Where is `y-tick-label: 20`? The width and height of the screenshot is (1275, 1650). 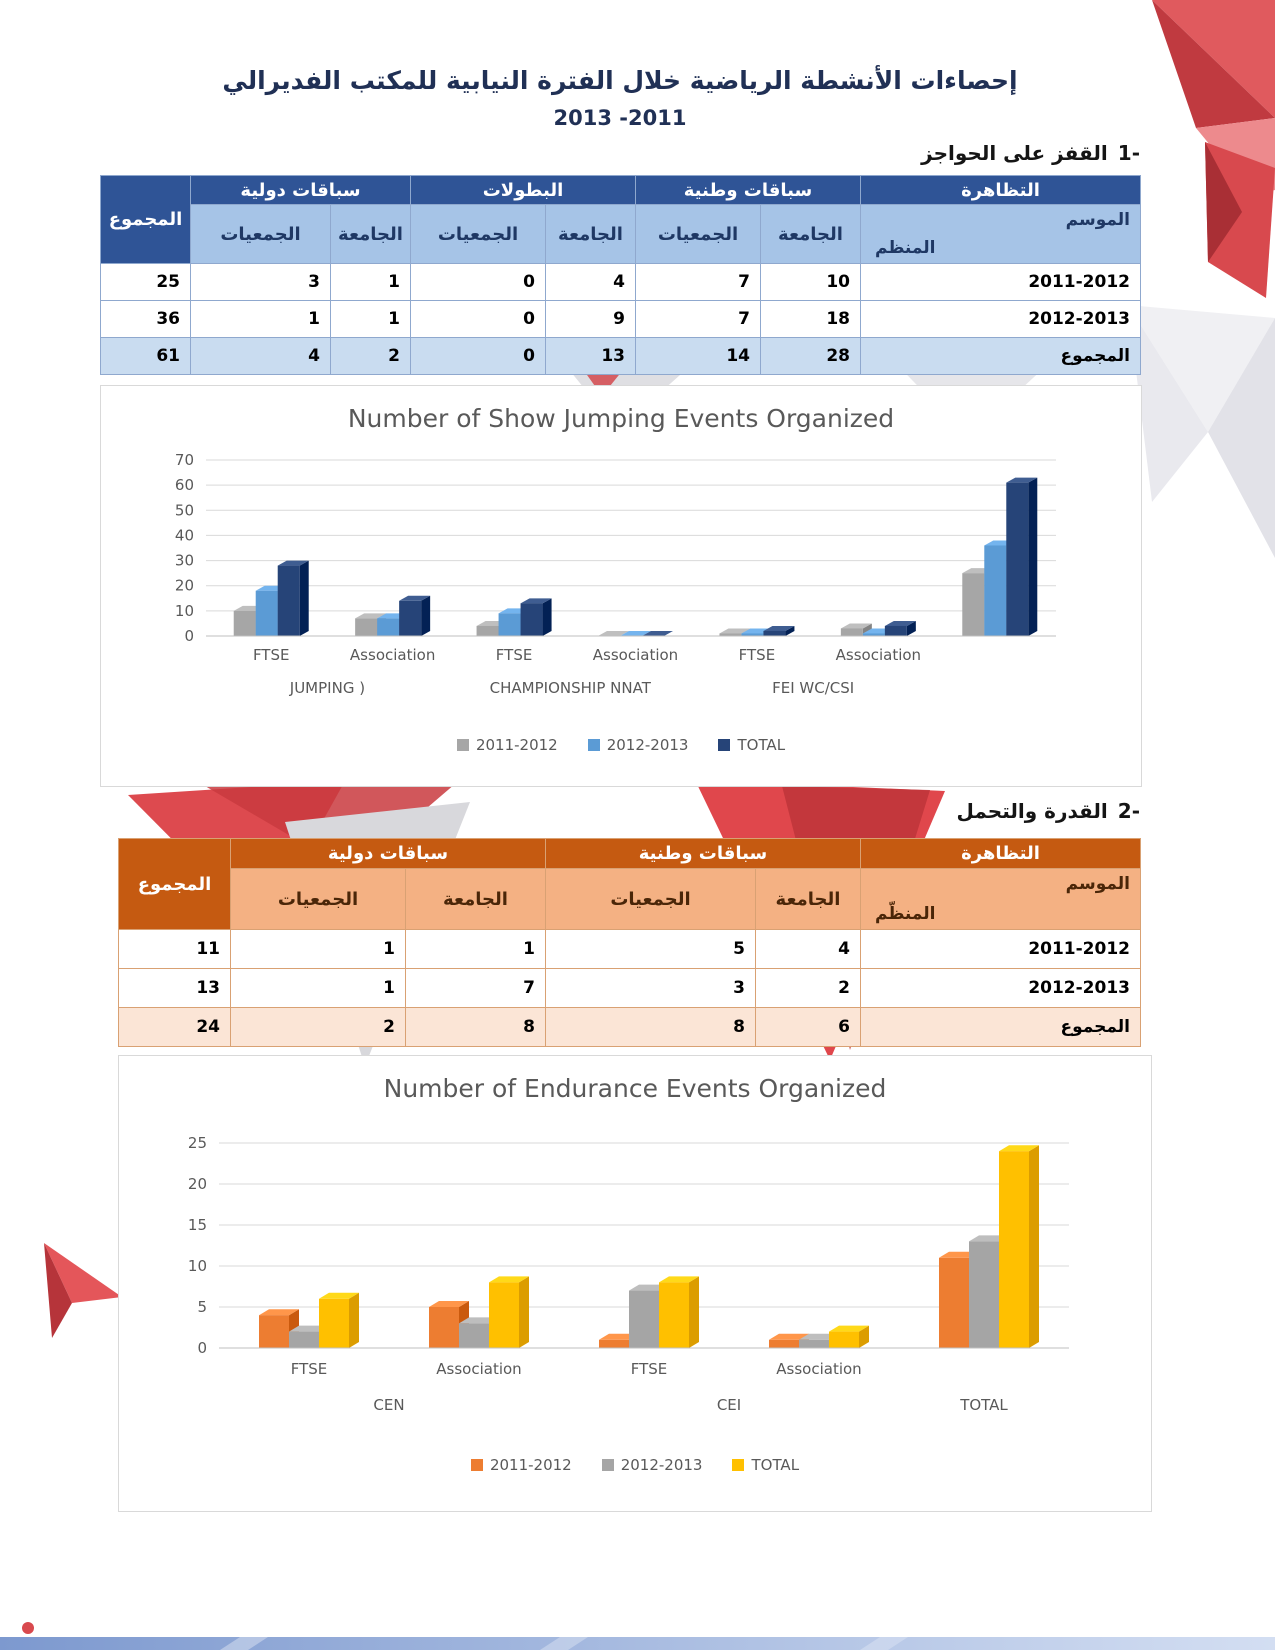
y-tick-label: 20 is located at coordinates (197, 1184).